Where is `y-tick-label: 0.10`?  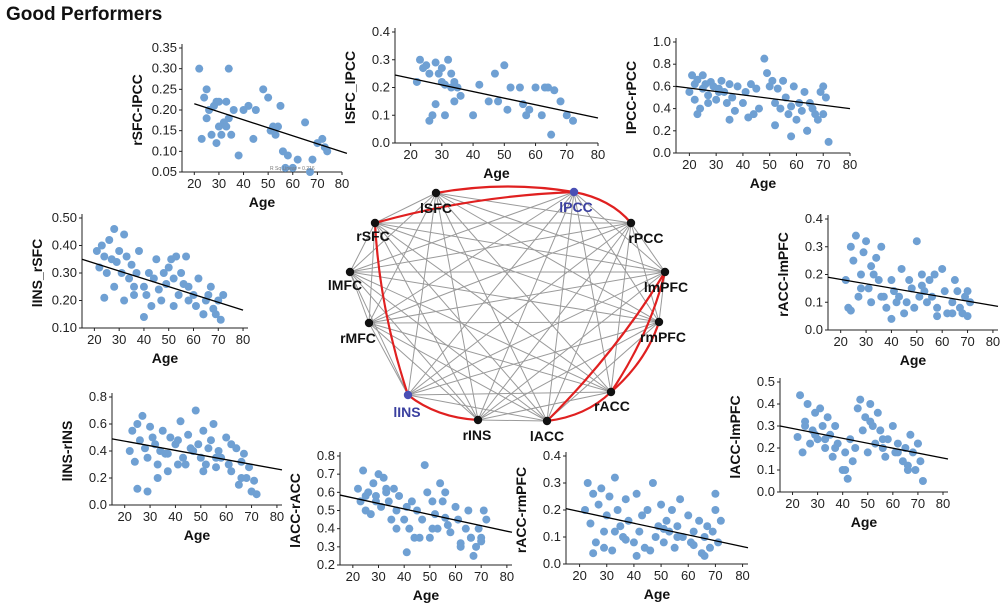
y-tick-label: 0.10 is located at coordinates (64, 327).